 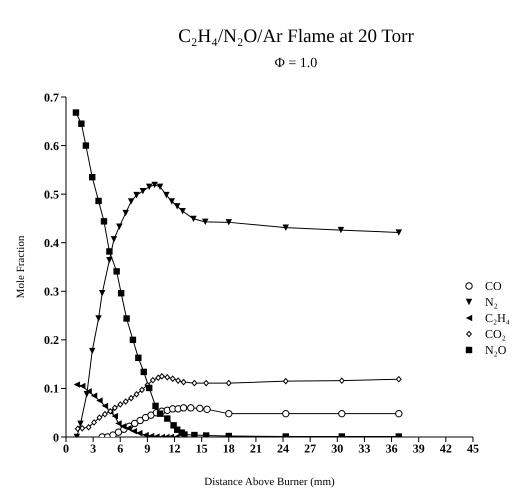 I want to click on x-tick-label: 30, so click(x=337, y=449).